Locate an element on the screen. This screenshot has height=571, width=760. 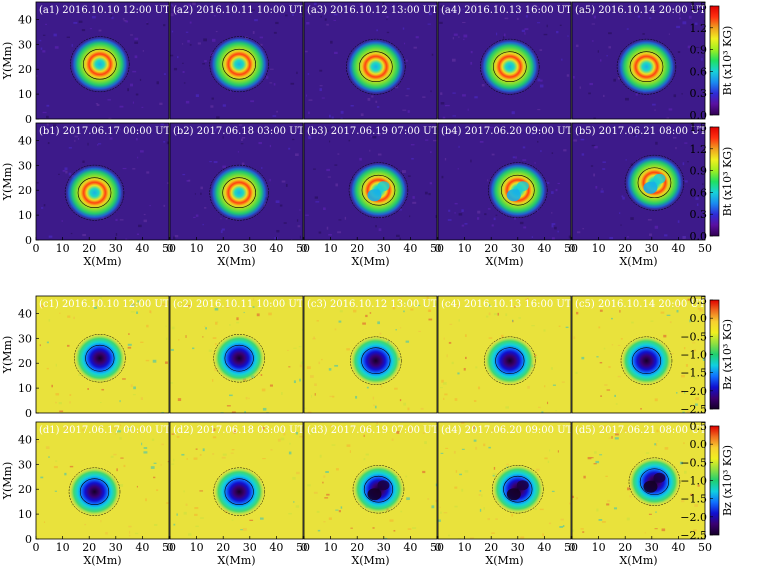
panel-label: (a5) 2016.10.14 20:00 UT is located at coordinates (640, 10).